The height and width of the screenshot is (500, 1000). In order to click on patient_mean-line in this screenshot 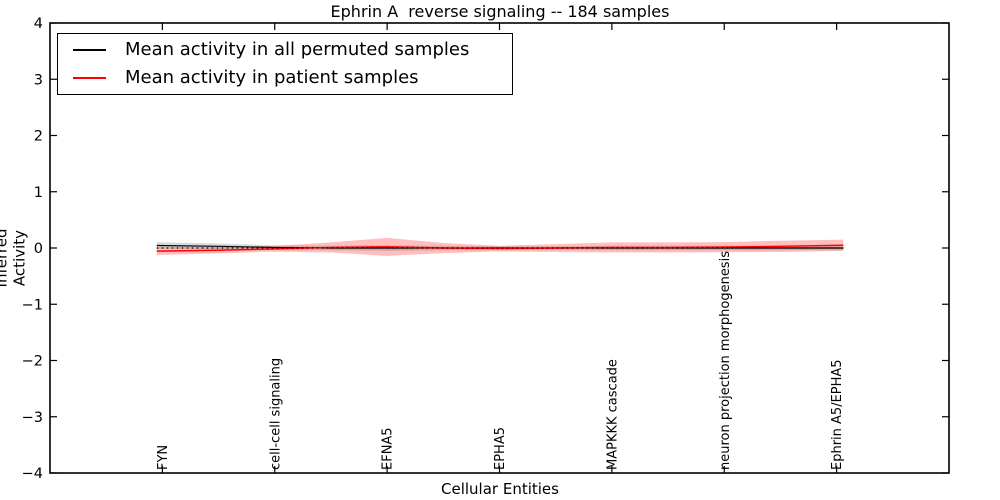, I will do `click(500, 248)`.